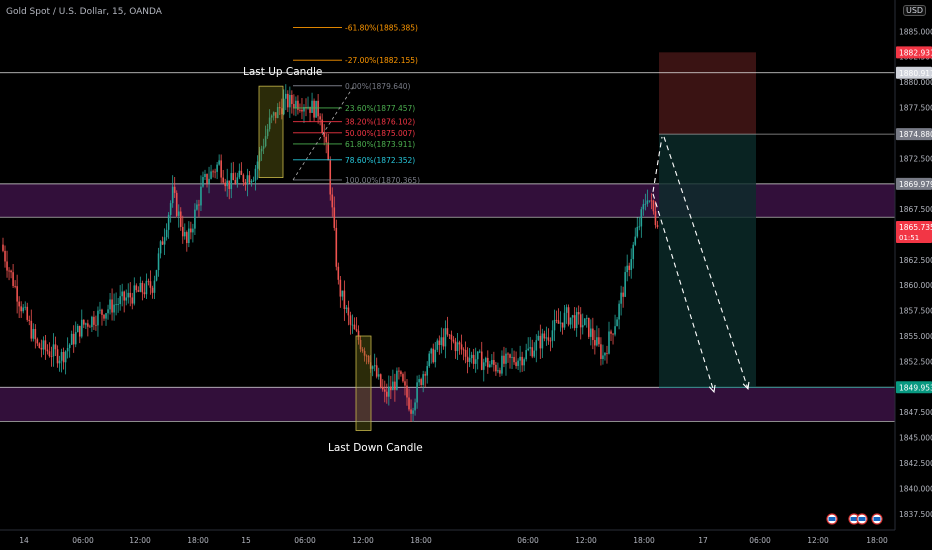  Describe the element at coordinates (305, 540) in the screenshot. I see `time-tick-label: 06:00` at that location.